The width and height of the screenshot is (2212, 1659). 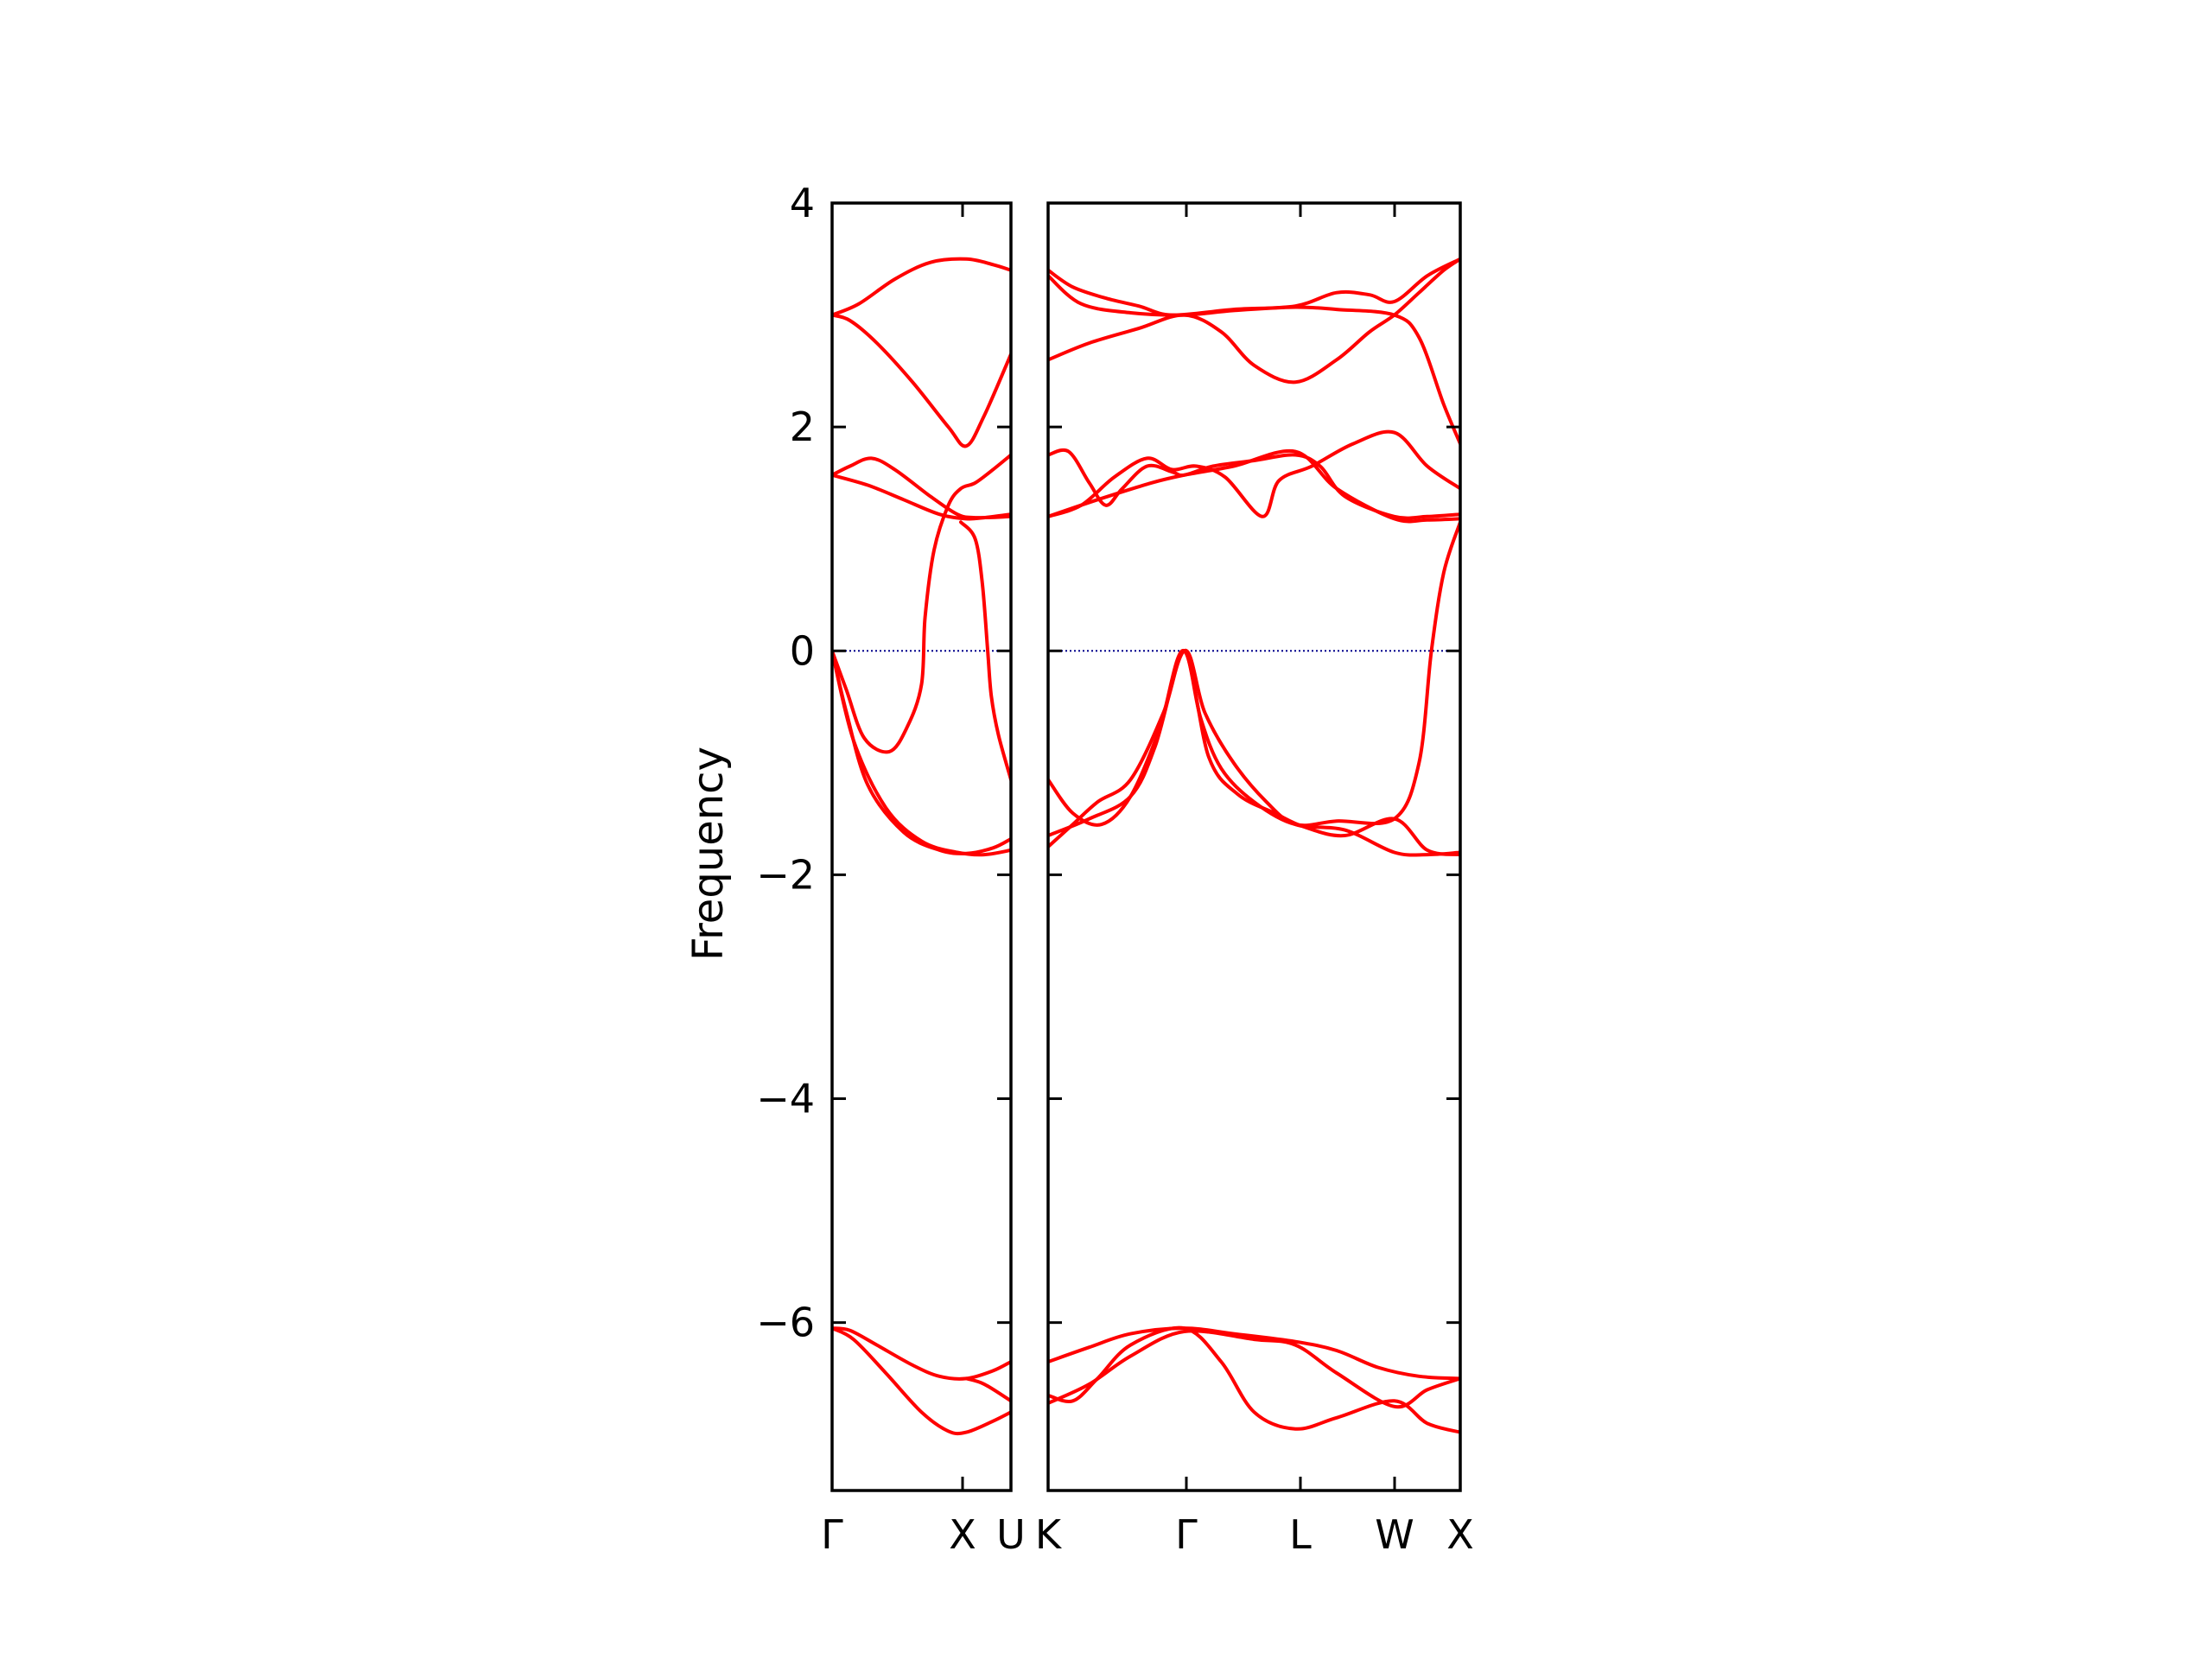 I want to click on x-tick-label: K, so click(x=1049, y=1534).